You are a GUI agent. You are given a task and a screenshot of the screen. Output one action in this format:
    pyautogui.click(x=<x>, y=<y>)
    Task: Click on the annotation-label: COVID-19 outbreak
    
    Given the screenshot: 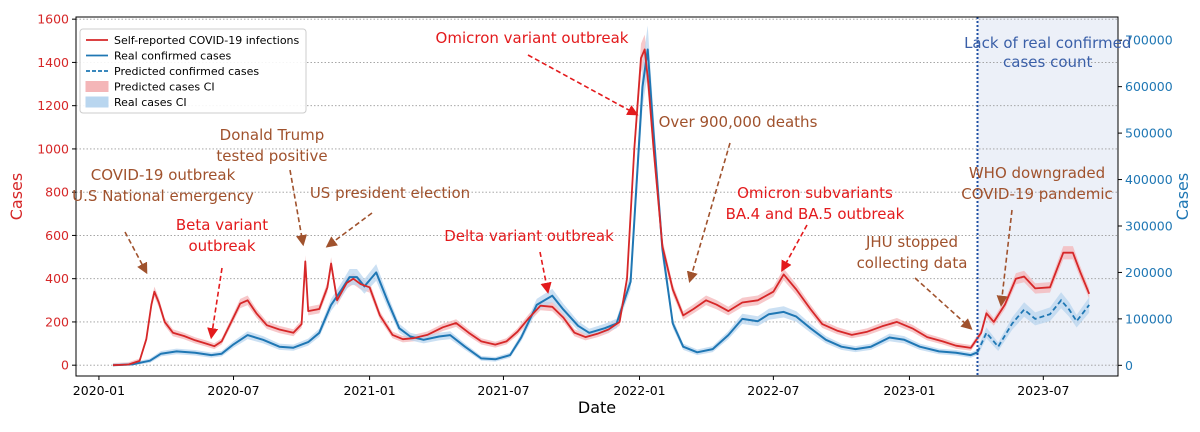 What is the action you would take?
    pyautogui.click(x=163, y=175)
    